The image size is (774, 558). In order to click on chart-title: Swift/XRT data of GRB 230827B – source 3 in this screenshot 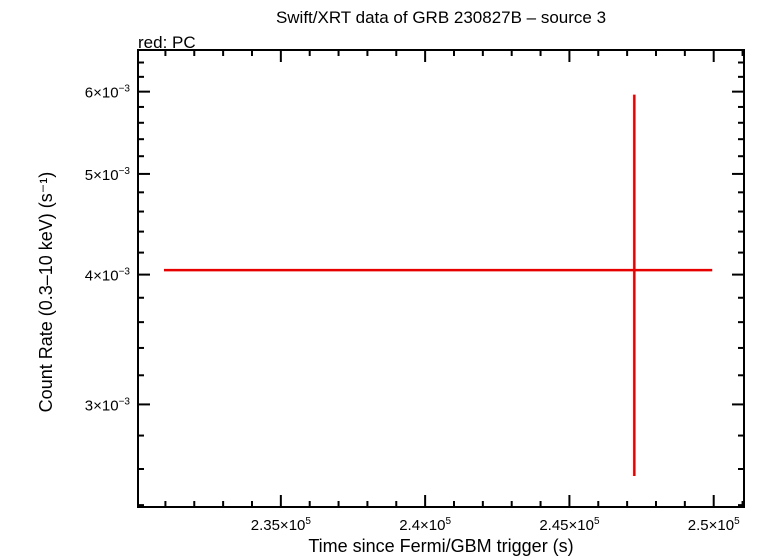, I will do `click(441, 17)`.